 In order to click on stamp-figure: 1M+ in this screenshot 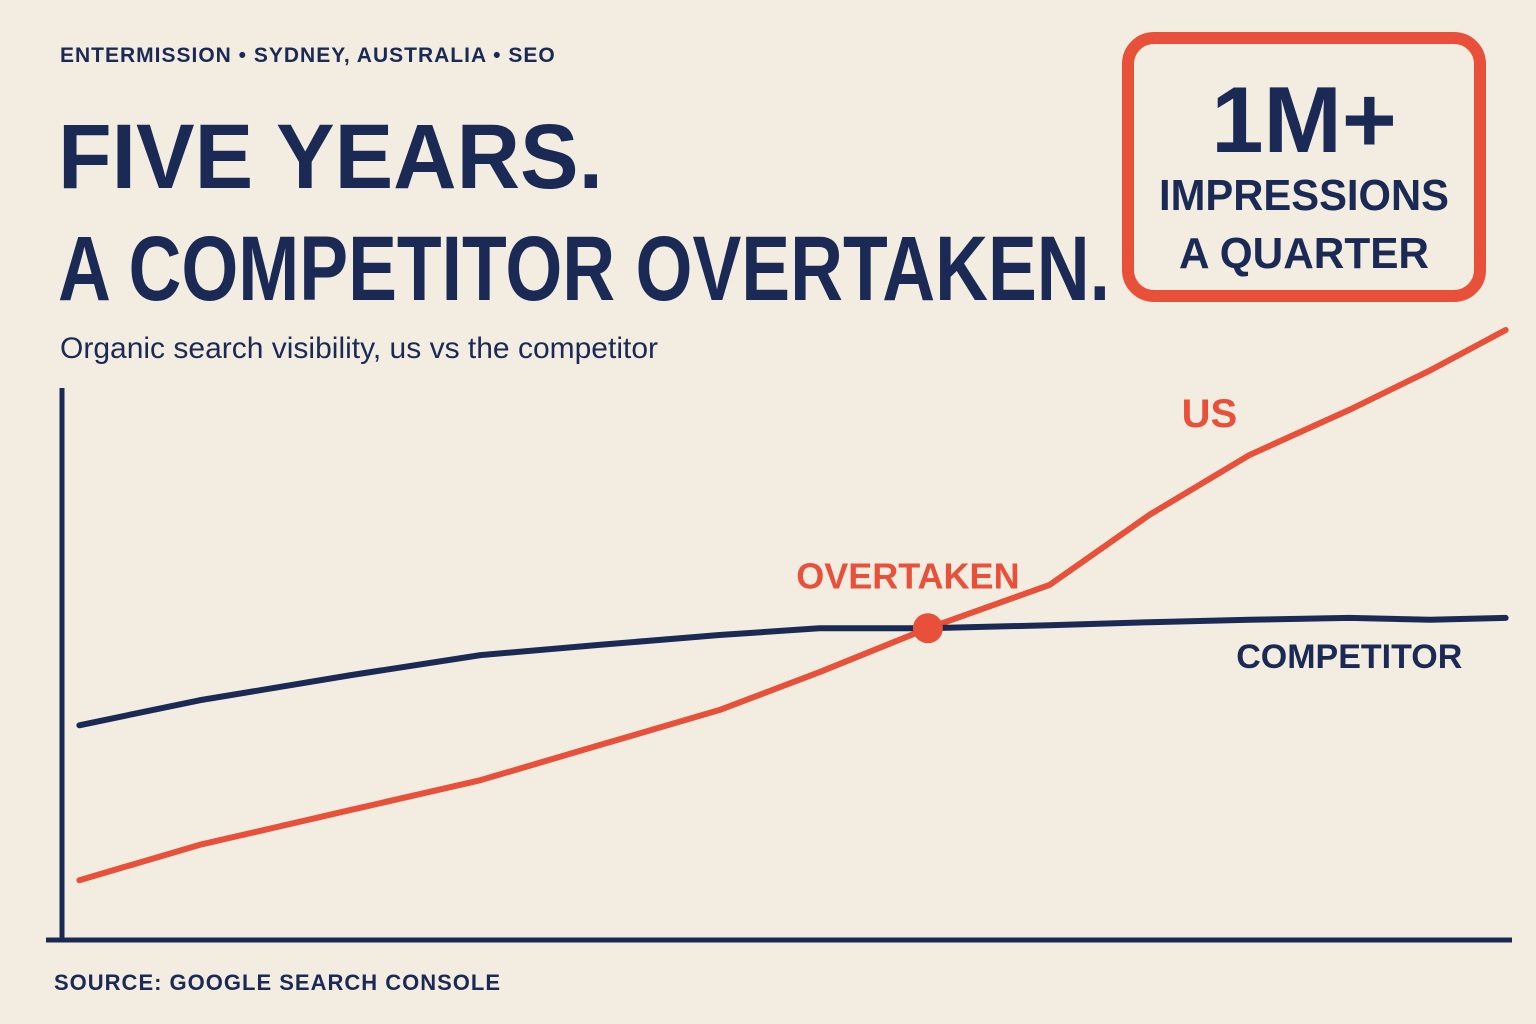, I will do `click(1303, 119)`.